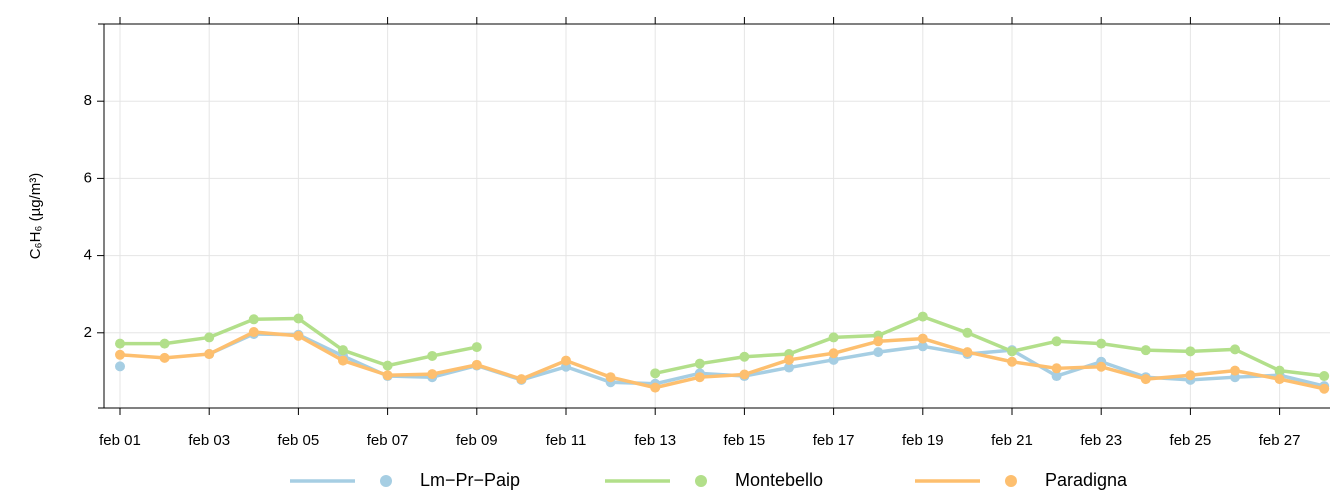 The width and height of the screenshot is (1337, 493). Describe the element at coordinates (566, 440) in the screenshot. I see `x-tick-label: feb 11` at that location.